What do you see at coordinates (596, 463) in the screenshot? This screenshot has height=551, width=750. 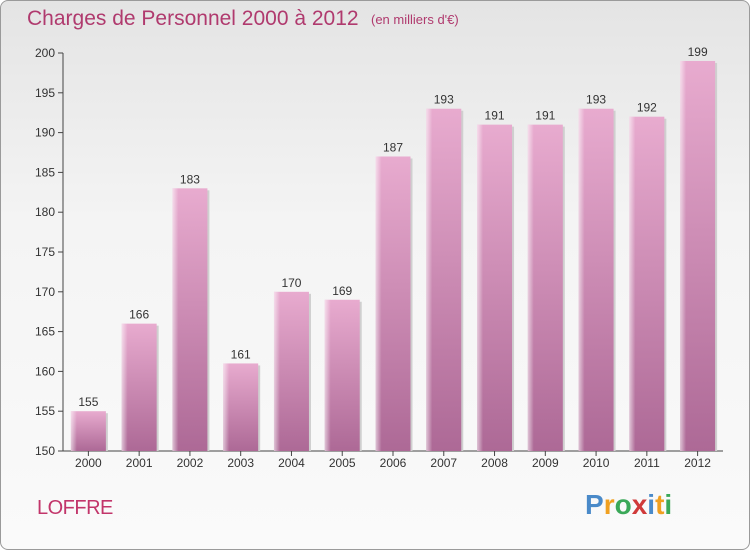 I see `x-tick-label: 2010` at bounding box center [596, 463].